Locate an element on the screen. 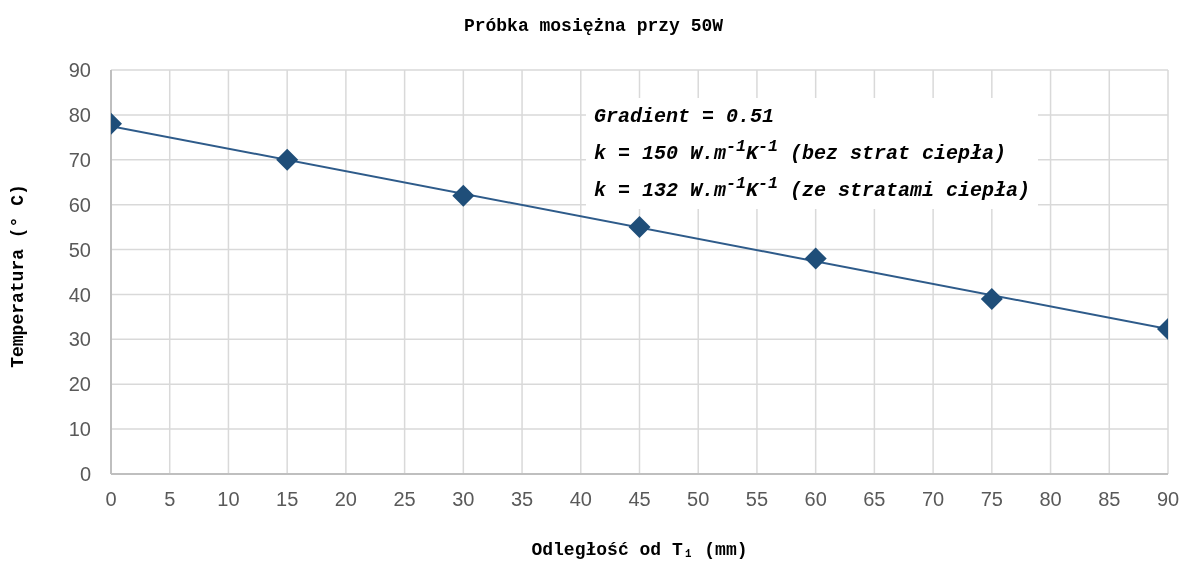  y-tick-label: 50 is located at coordinates (79, 249).